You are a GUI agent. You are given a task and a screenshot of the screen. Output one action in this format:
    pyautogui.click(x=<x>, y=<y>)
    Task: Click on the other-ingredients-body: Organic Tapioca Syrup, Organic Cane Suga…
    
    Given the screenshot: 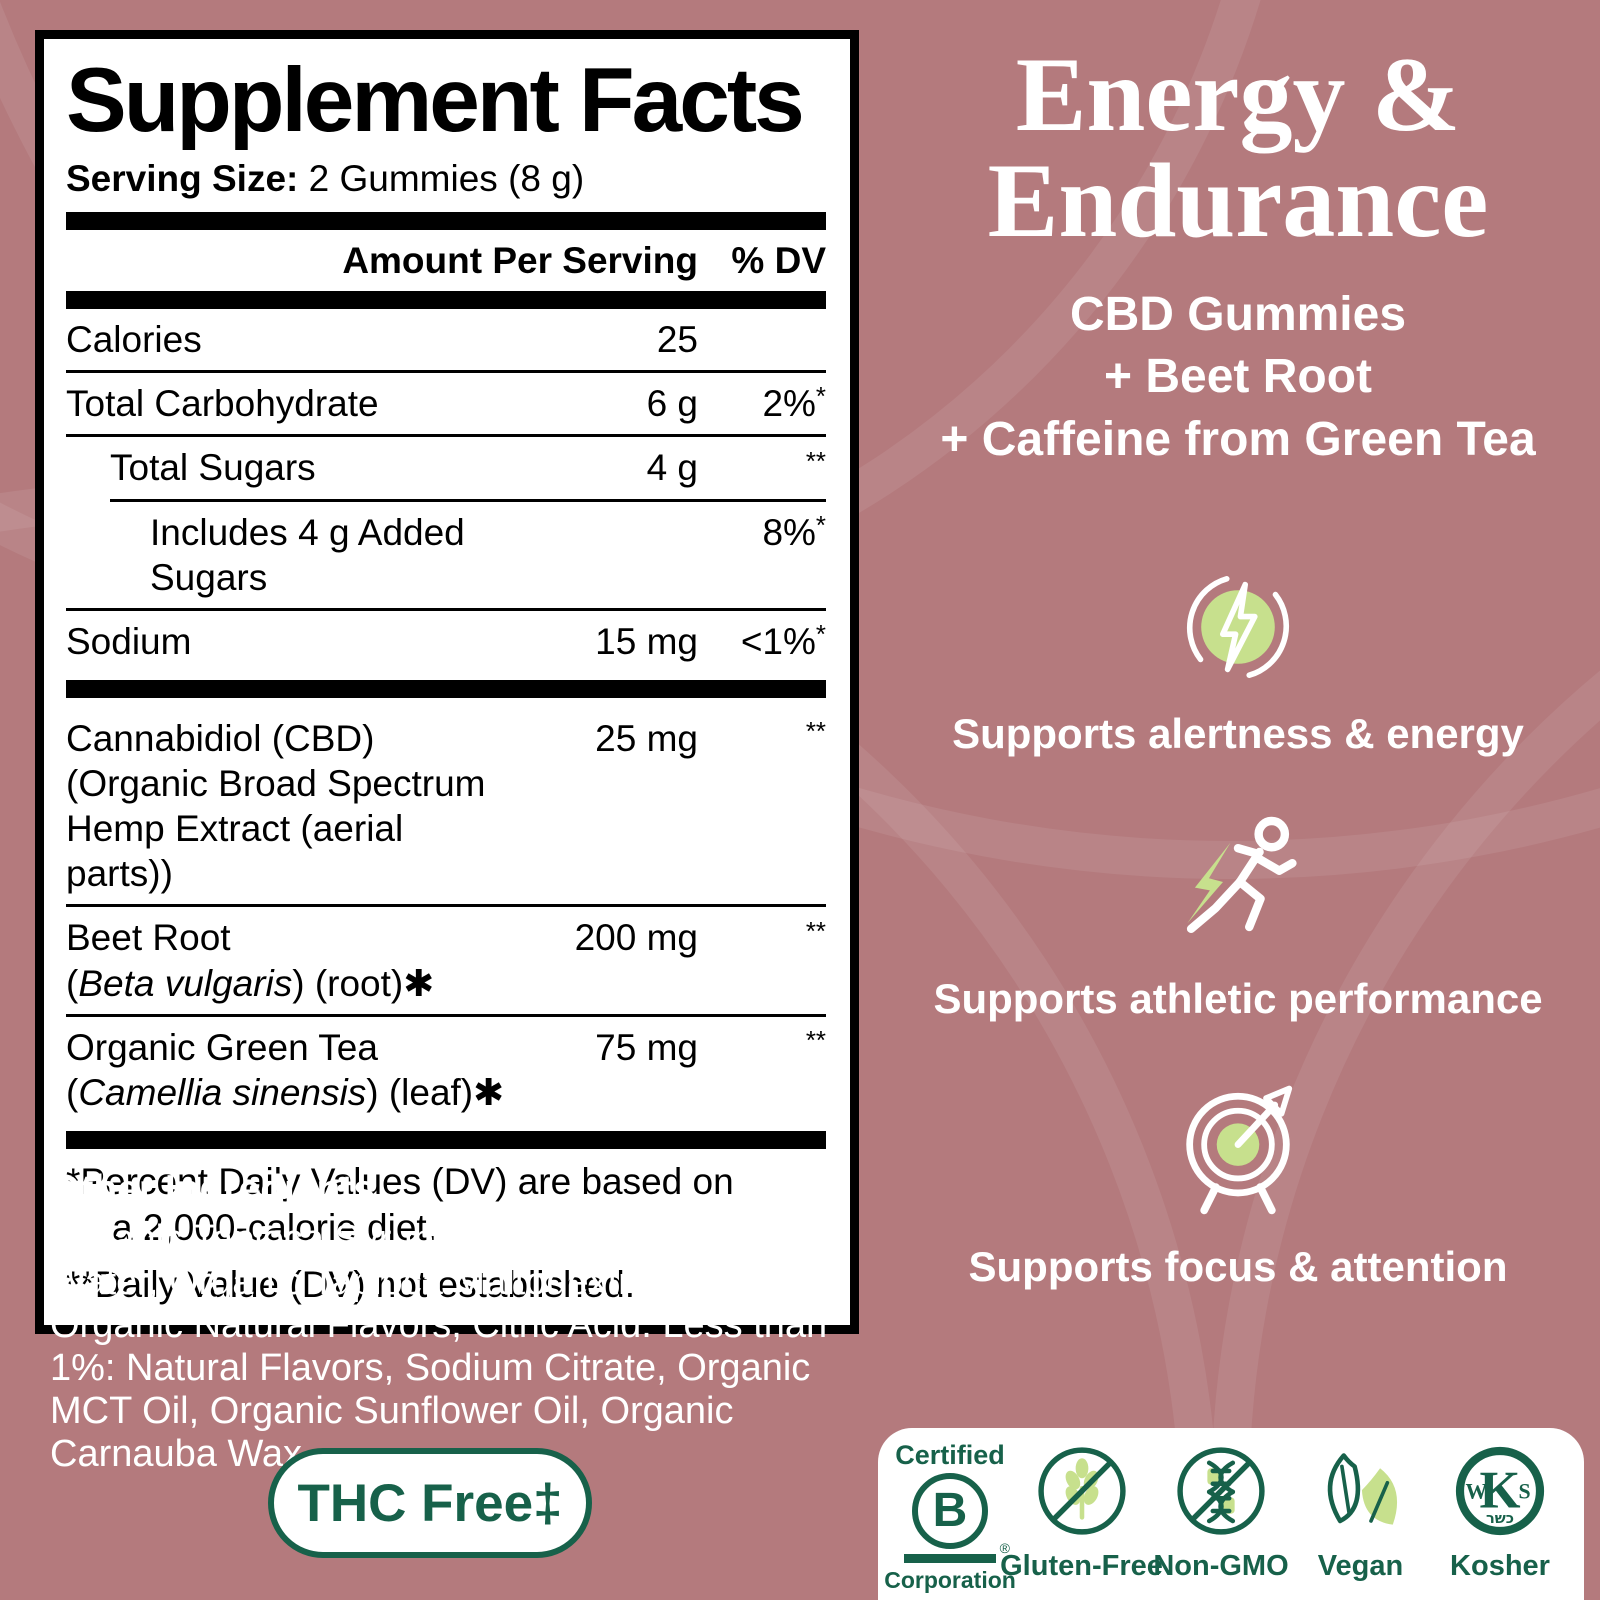 What is the action you would take?
    pyautogui.click(x=439, y=1346)
    